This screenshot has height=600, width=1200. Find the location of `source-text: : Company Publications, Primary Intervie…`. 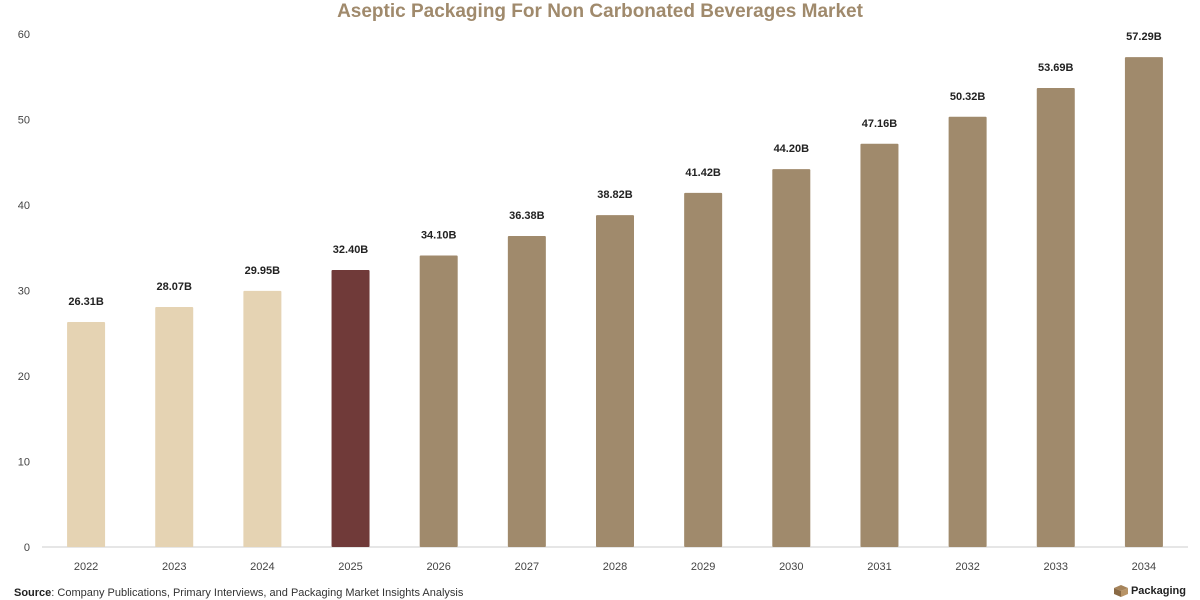

source-text: : Company Publications, Primary Intervie… is located at coordinates (257, 593).